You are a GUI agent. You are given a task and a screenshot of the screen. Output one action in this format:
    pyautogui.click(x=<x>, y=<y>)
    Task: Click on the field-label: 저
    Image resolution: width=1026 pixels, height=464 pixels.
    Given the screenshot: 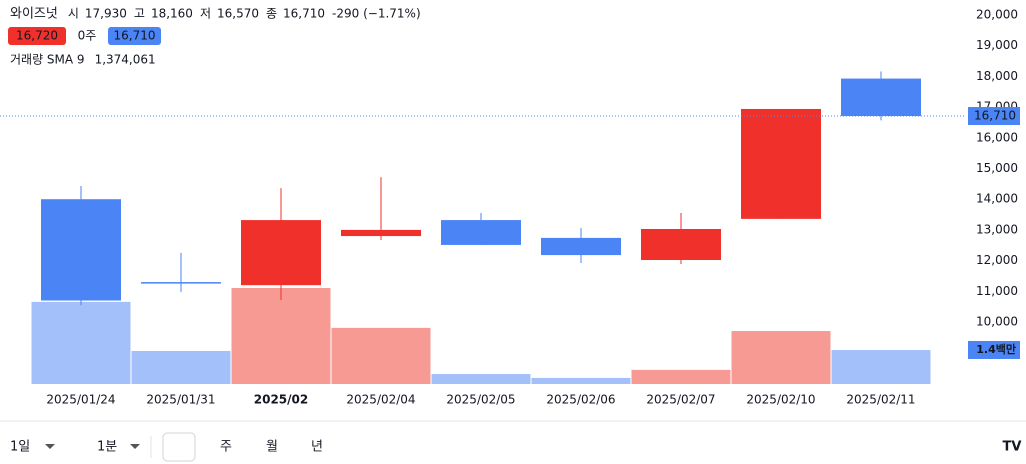 What is the action you would take?
    pyautogui.click(x=205, y=14)
    